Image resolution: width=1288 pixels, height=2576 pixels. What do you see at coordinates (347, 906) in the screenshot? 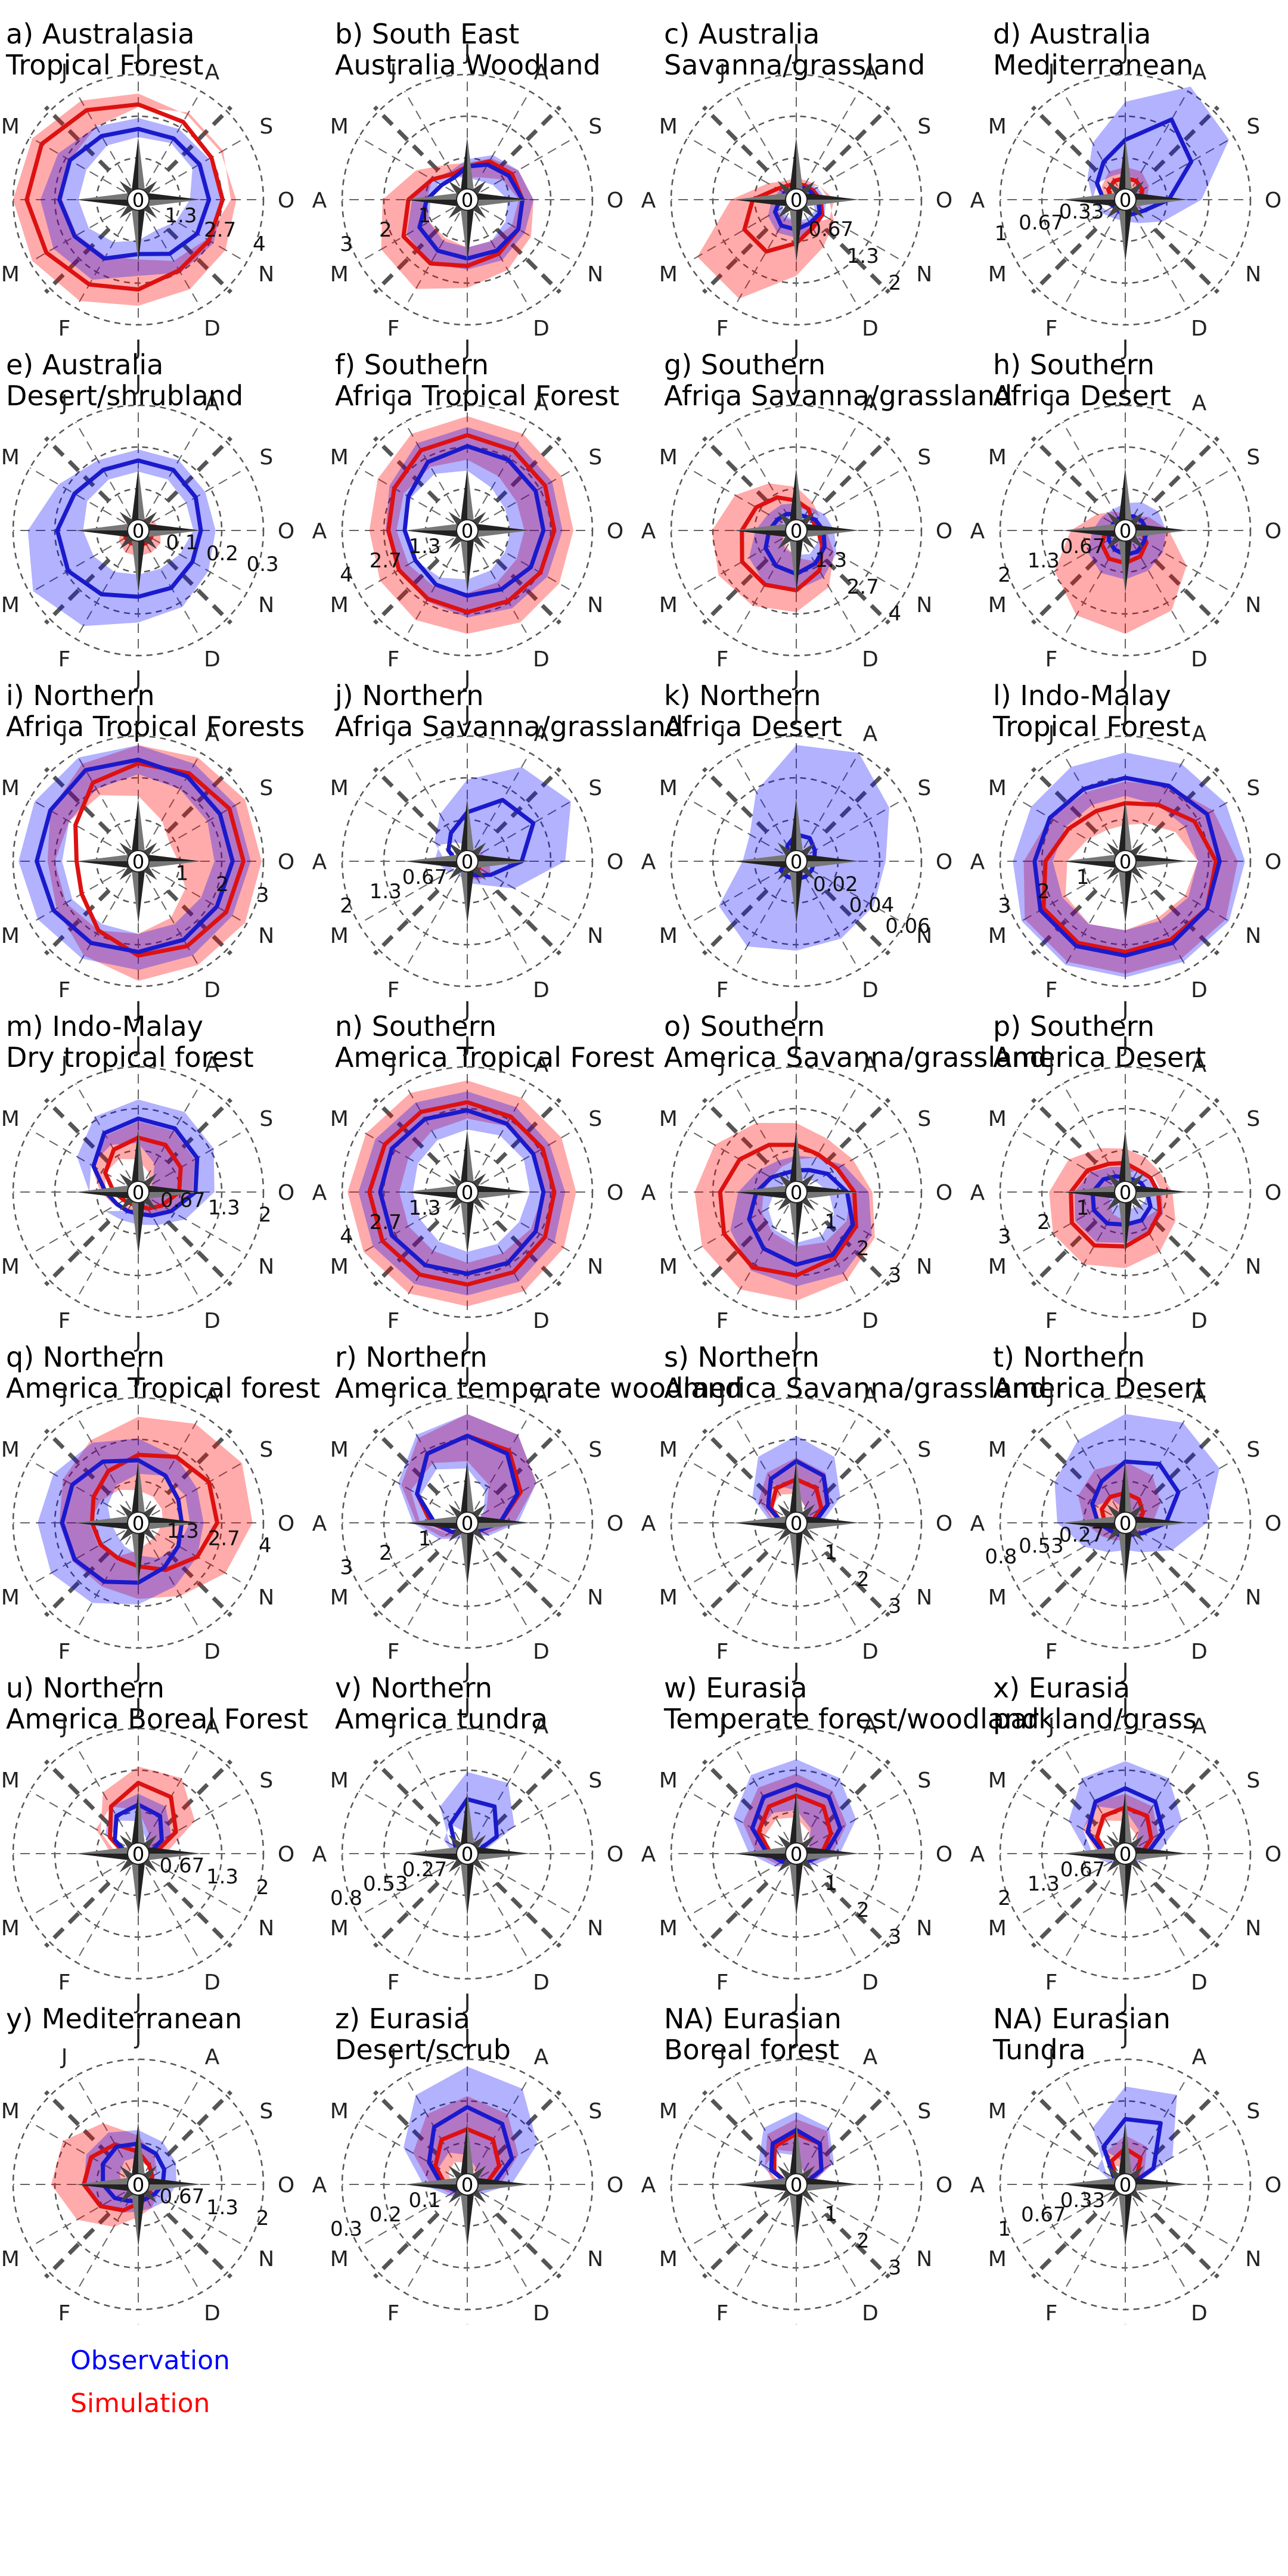
I see `ring-value-label: 2` at bounding box center [347, 906].